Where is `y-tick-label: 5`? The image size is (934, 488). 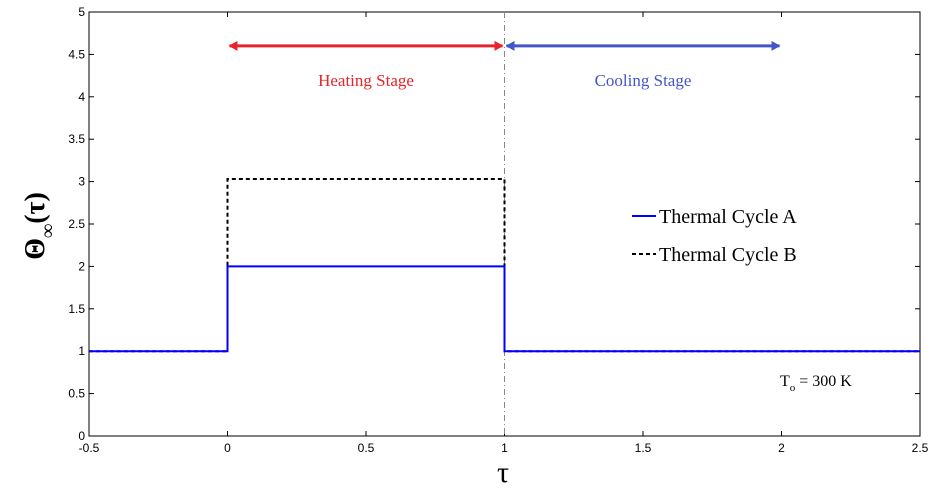 y-tick-label: 5 is located at coordinates (81, 12).